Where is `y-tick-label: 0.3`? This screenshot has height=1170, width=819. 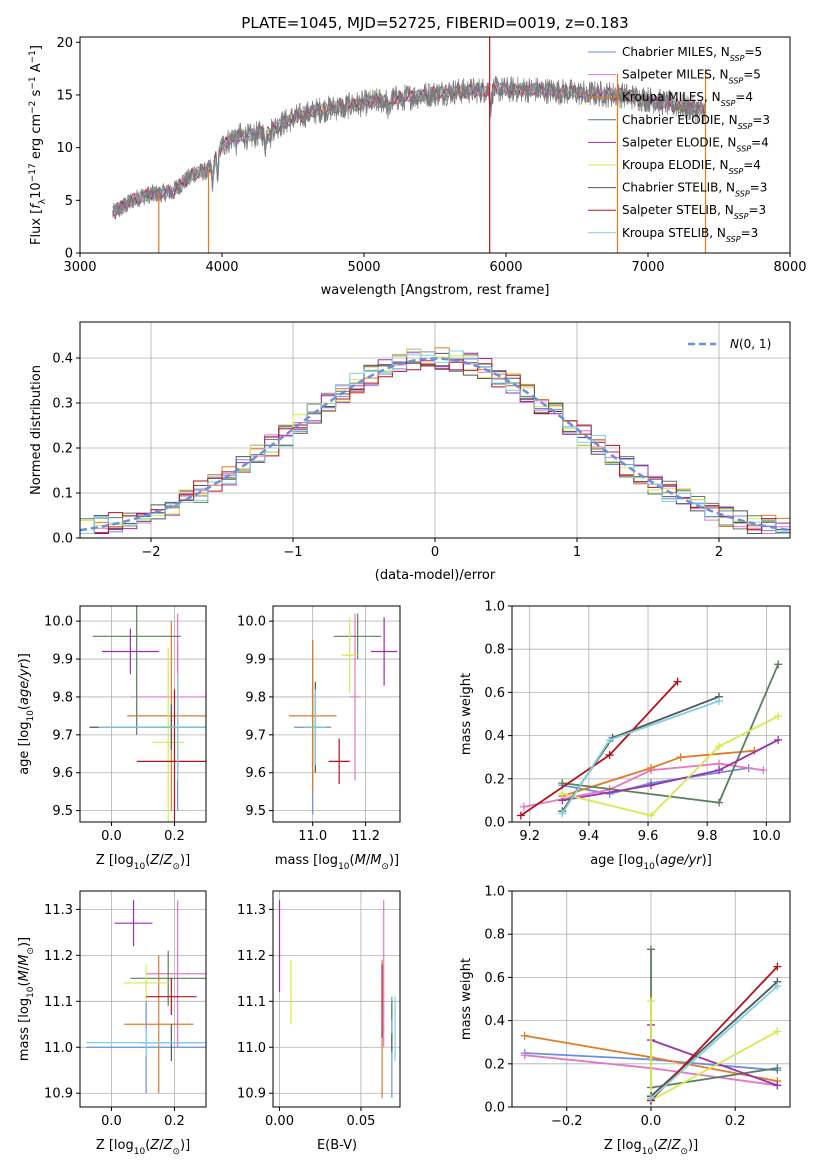 y-tick-label: 0.3 is located at coordinates (62, 404).